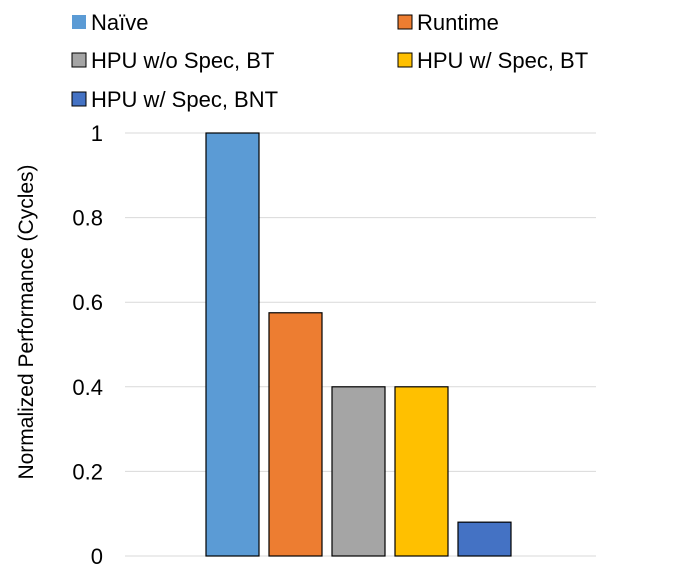  I want to click on y-tick-label: 0.4, so click(87, 387).